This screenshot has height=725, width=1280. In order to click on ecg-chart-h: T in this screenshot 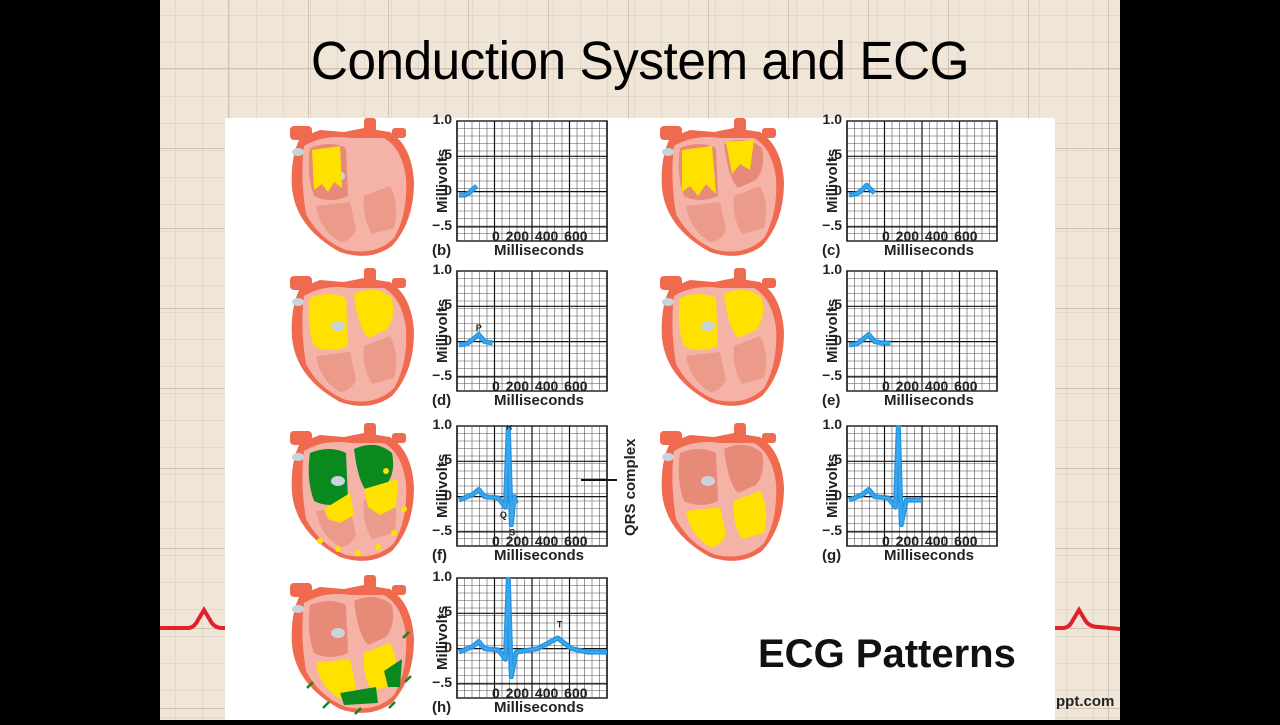, I will do `click(532, 639)`.